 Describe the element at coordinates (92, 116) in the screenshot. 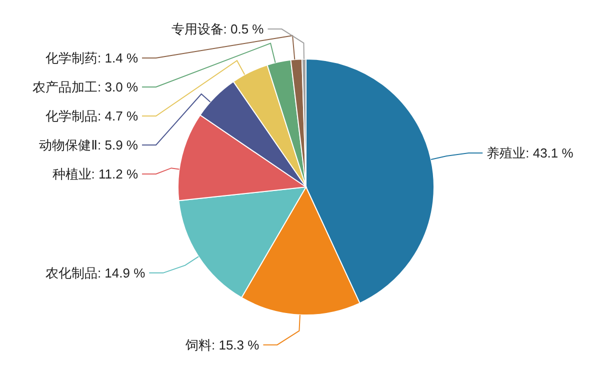

I see `slice-label: 化学制品: 4.7 %` at that location.